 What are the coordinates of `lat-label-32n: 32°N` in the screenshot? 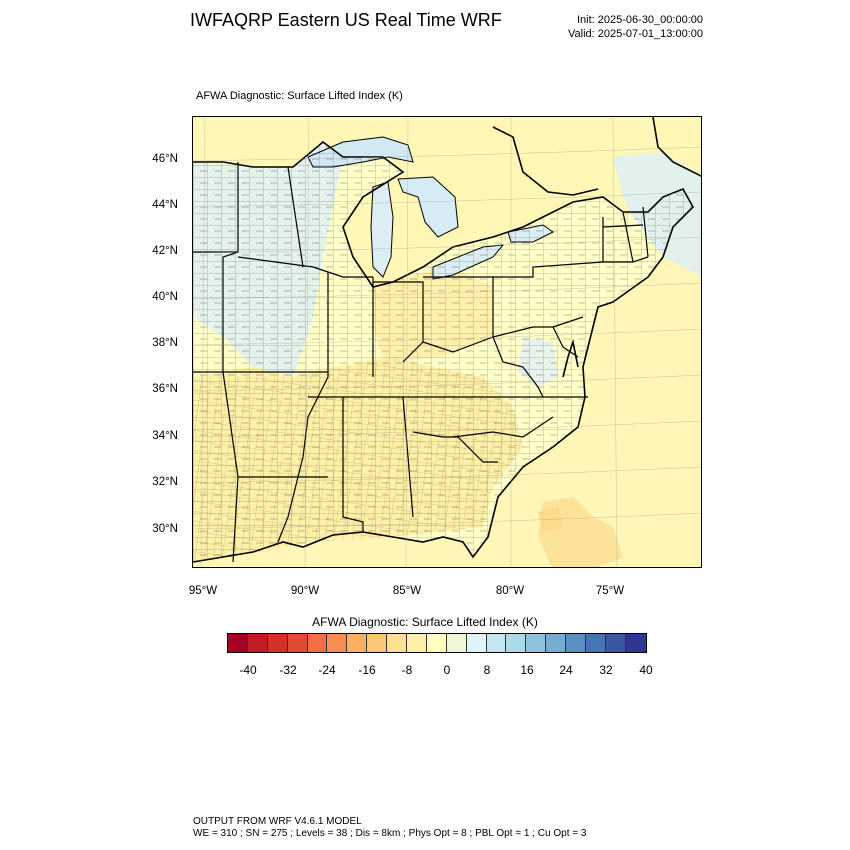 It's located at (165, 482).